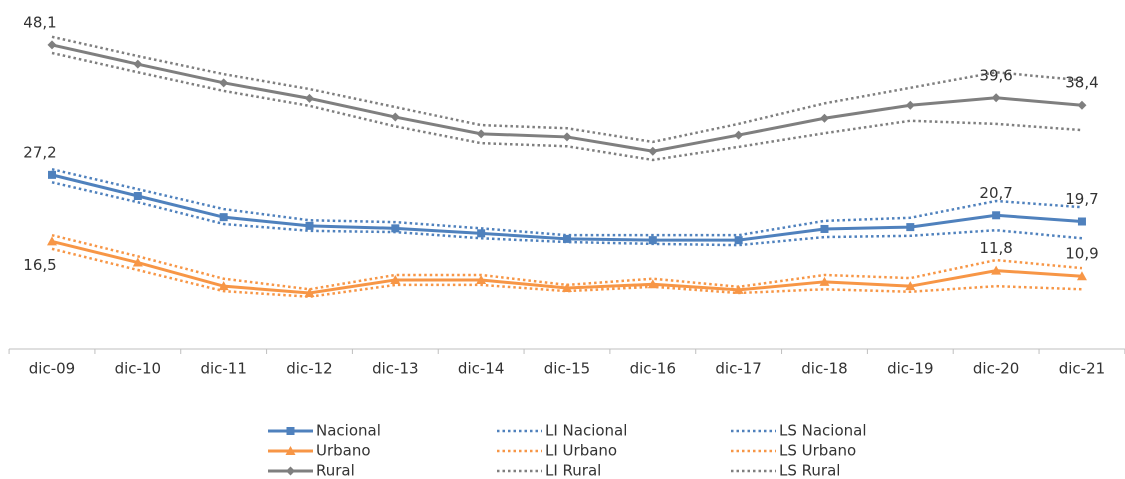  What do you see at coordinates (1081, 199) in the screenshot?
I see `data-label: 19,7` at bounding box center [1081, 199].